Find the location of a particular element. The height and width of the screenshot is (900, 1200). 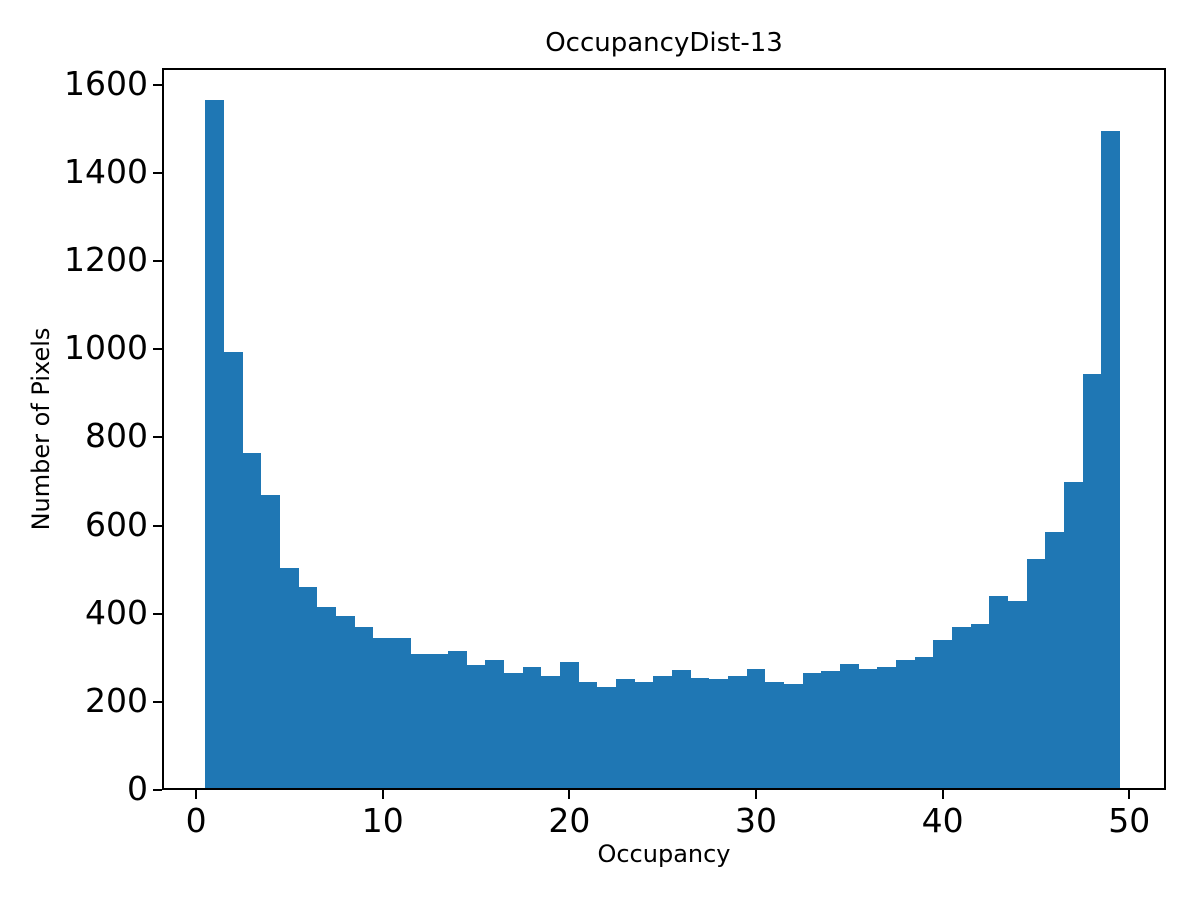

y-axis-tick-label: 600 is located at coordinates (116, 524).